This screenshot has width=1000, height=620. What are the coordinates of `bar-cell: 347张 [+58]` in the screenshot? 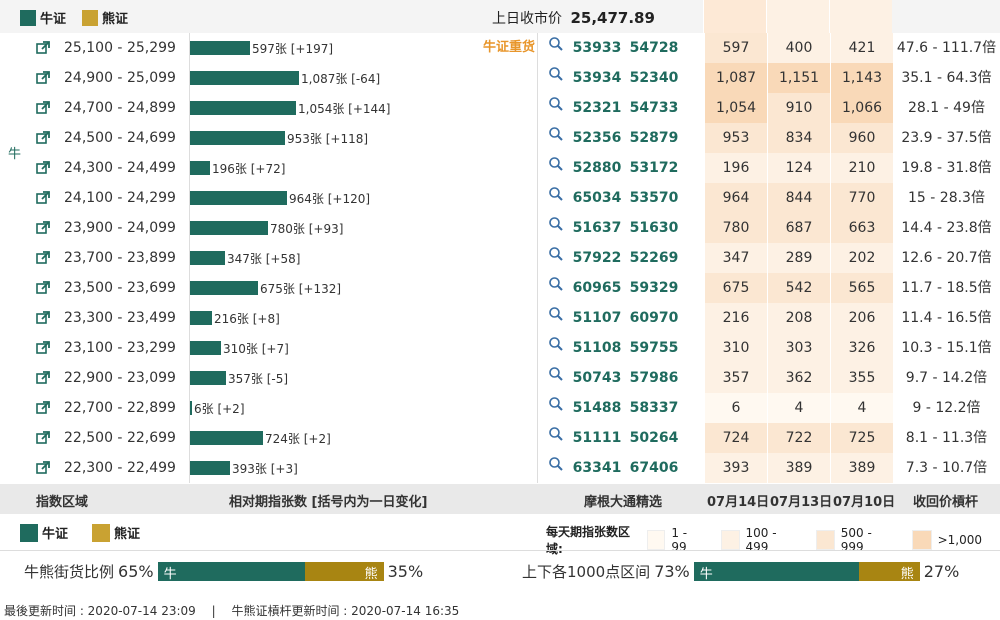 It's located at (363, 258).